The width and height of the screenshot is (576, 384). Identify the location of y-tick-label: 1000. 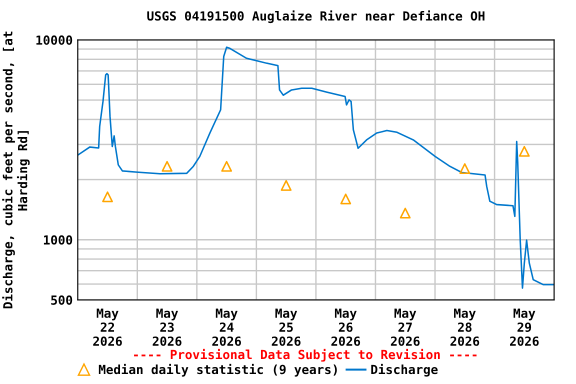
(58, 240).